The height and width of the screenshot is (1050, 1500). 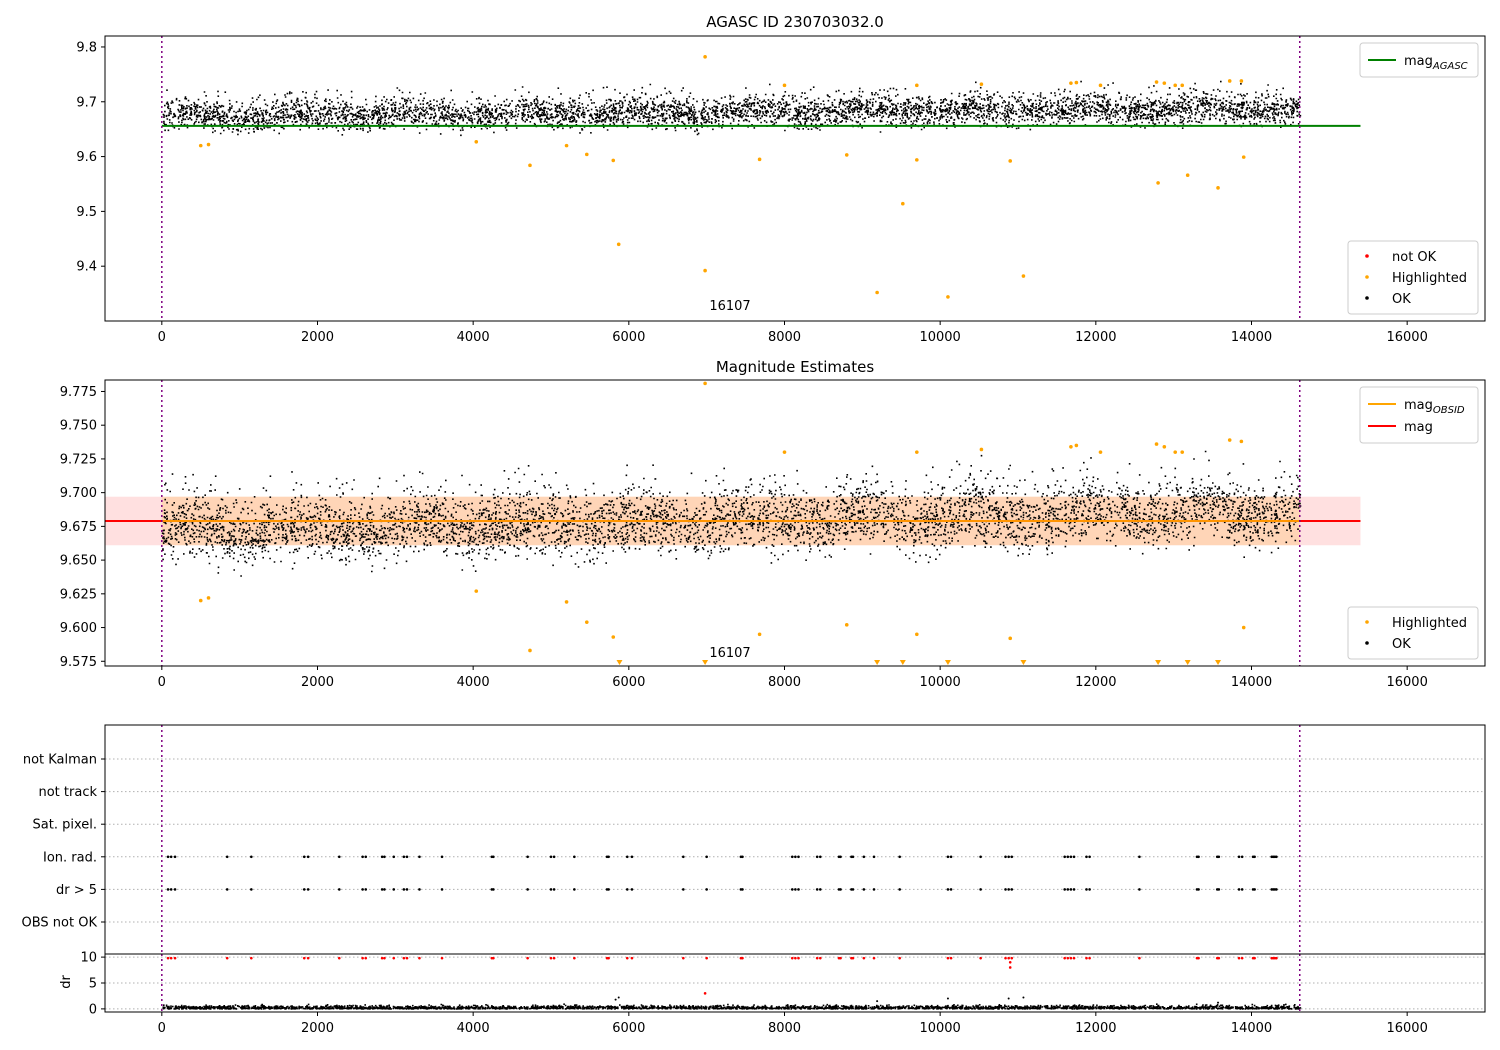 What do you see at coordinates (78, 493) in the screenshot?
I see `magnitude-y-tick-label: 9.700` at bounding box center [78, 493].